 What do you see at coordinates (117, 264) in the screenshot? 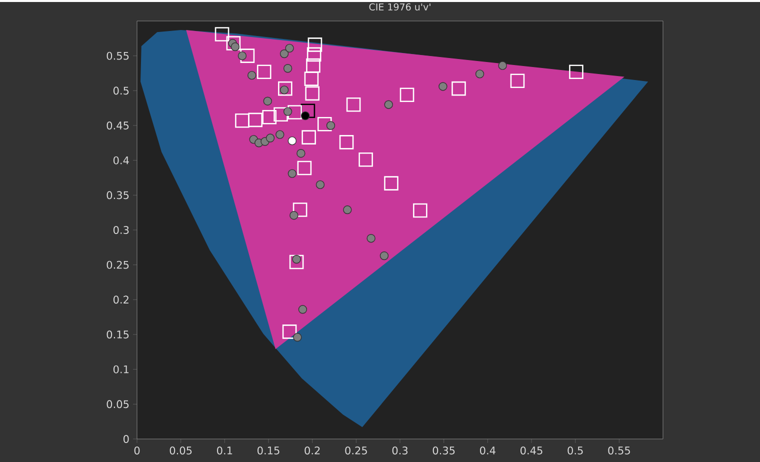
I see `y-tick-label: 0.25` at bounding box center [117, 264].